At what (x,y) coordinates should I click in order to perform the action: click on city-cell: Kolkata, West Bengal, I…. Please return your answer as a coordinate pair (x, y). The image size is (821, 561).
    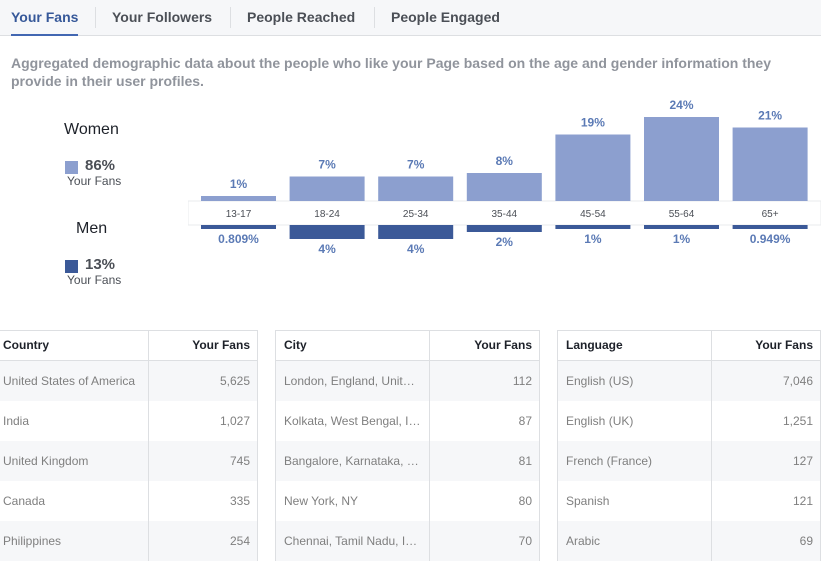
    Looking at the image, I should click on (352, 421).